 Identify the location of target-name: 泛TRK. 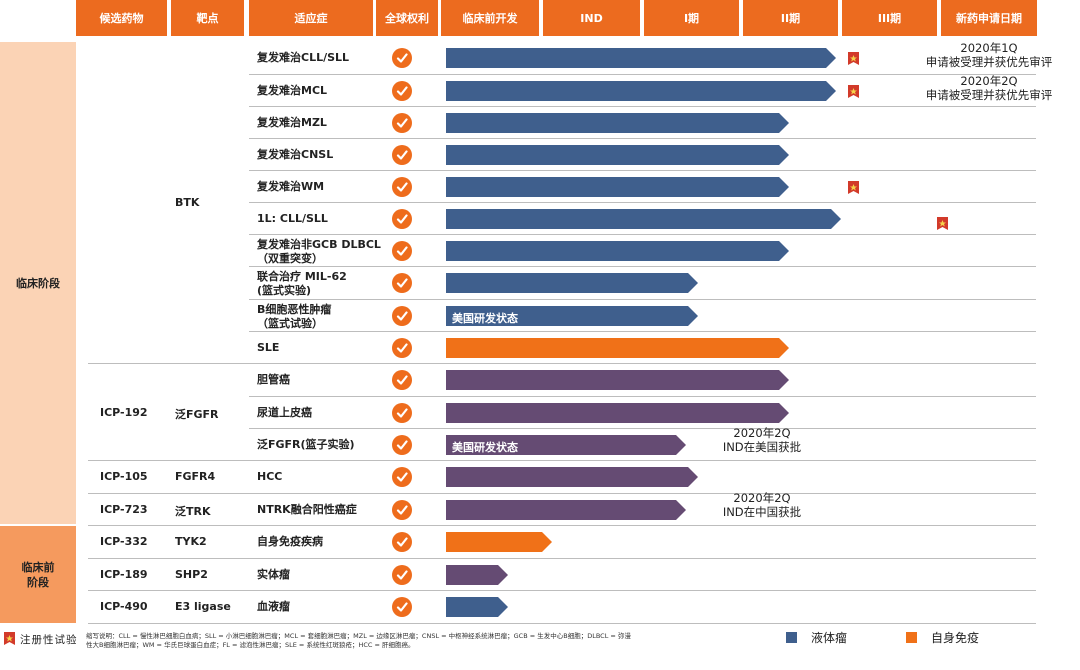
(193, 511).